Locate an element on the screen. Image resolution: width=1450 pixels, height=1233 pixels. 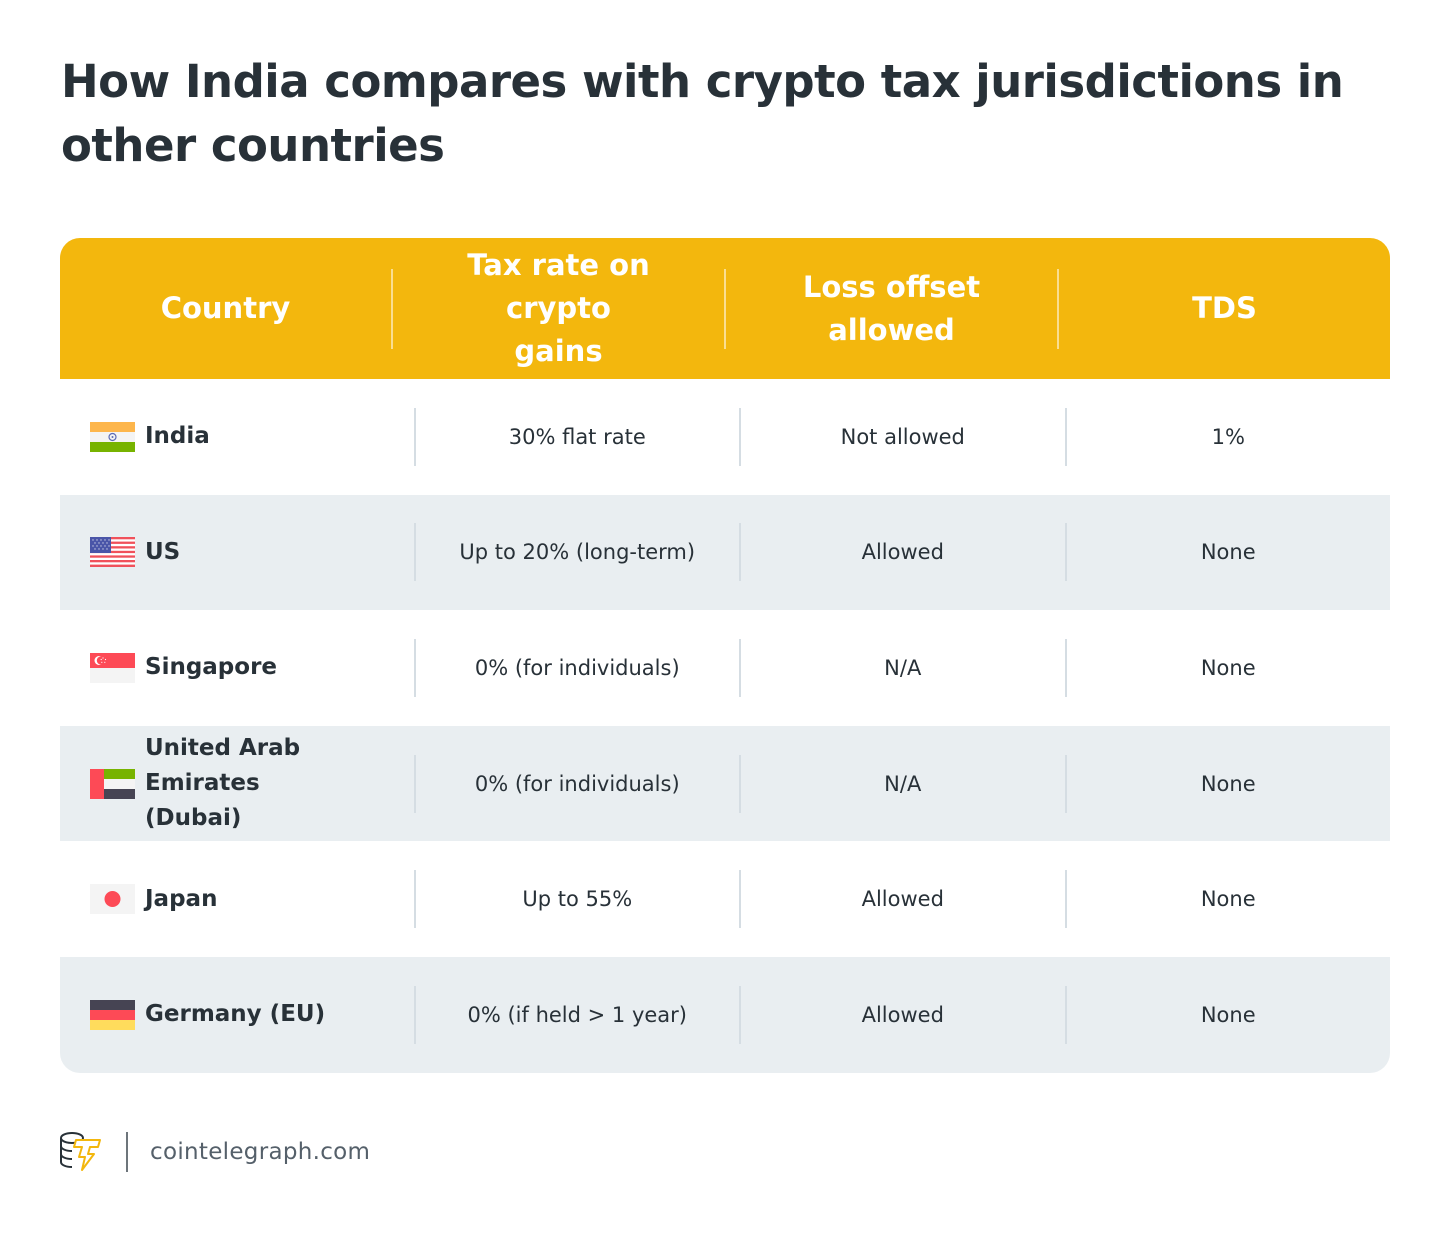
tax-rate-cell: Up to 20% (long-term) is located at coordinates (576, 552).